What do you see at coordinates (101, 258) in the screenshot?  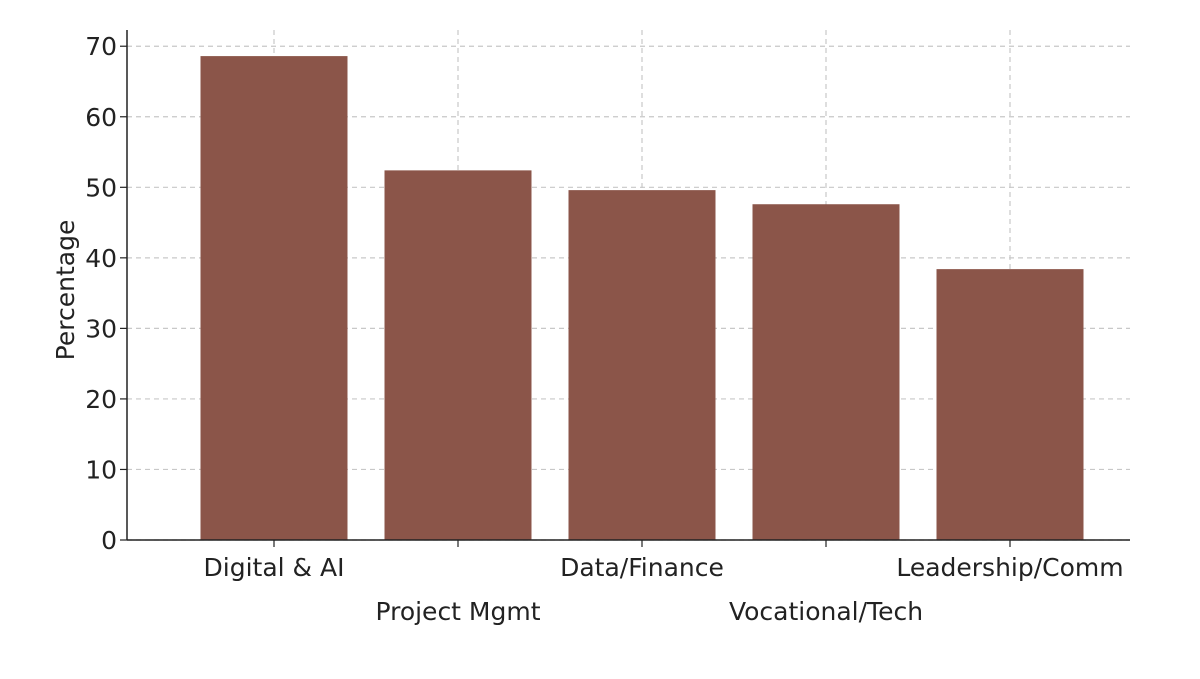 I see `y-tick-label: 40` at bounding box center [101, 258].